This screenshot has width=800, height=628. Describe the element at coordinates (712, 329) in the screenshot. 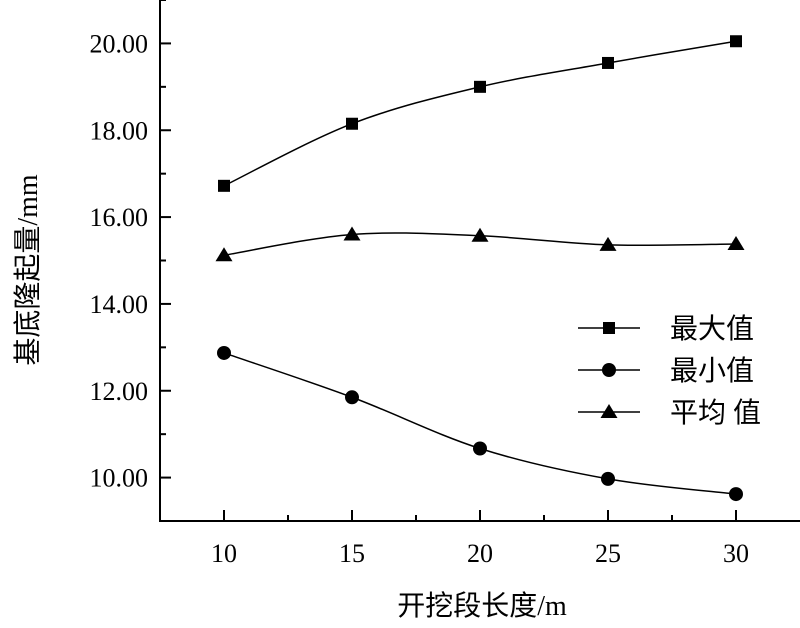

I see `legend-label: 最大值` at that location.